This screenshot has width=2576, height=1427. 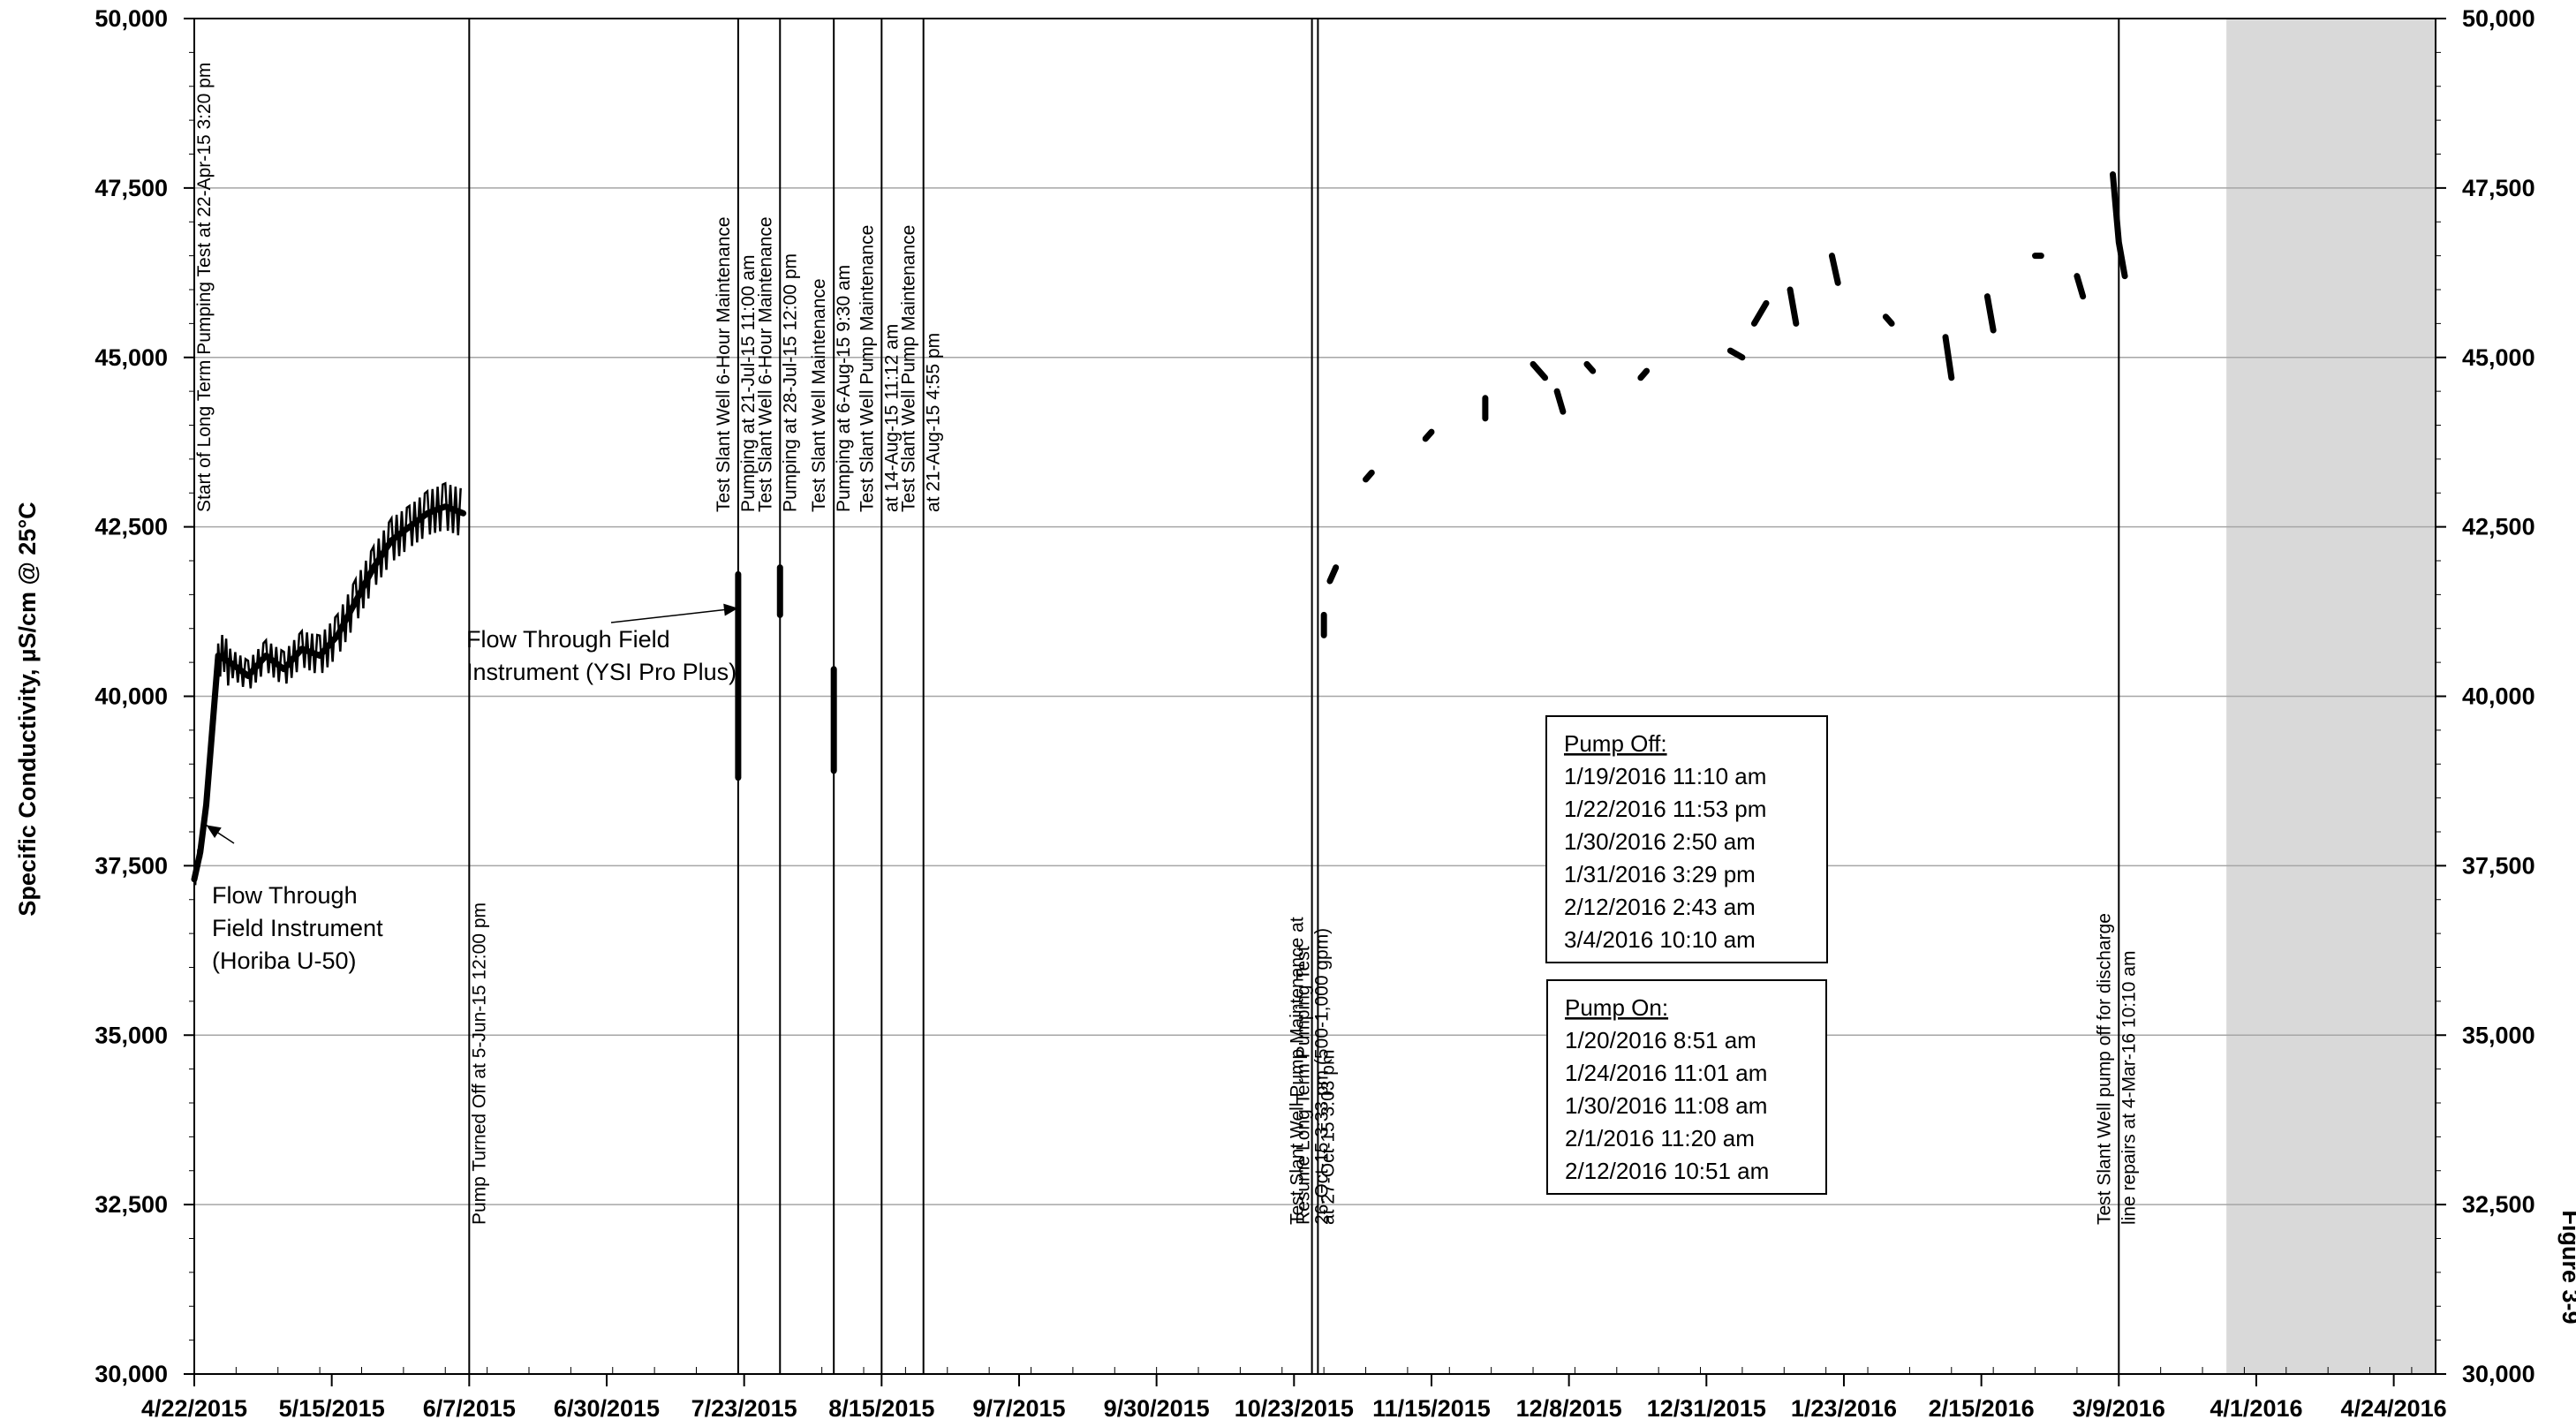 What do you see at coordinates (2566, 1267) in the screenshot?
I see `figure-label: Figure 3-9` at bounding box center [2566, 1267].